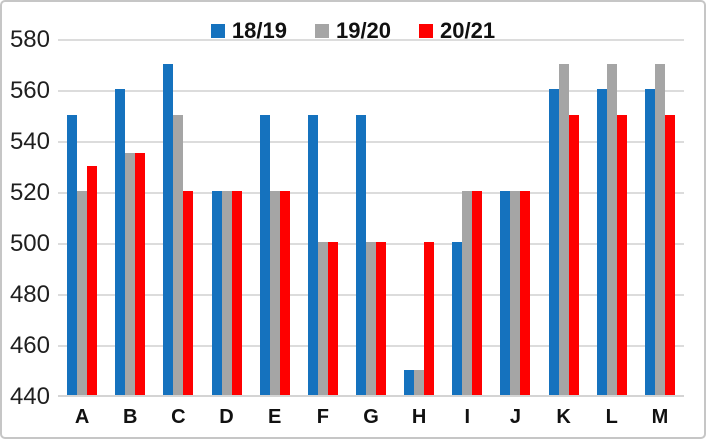 Image resolution: width=706 pixels, height=439 pixels. Describe the element at coordinates (236, 293) in the screenshot. I see `bar-20/21-D` at that location.